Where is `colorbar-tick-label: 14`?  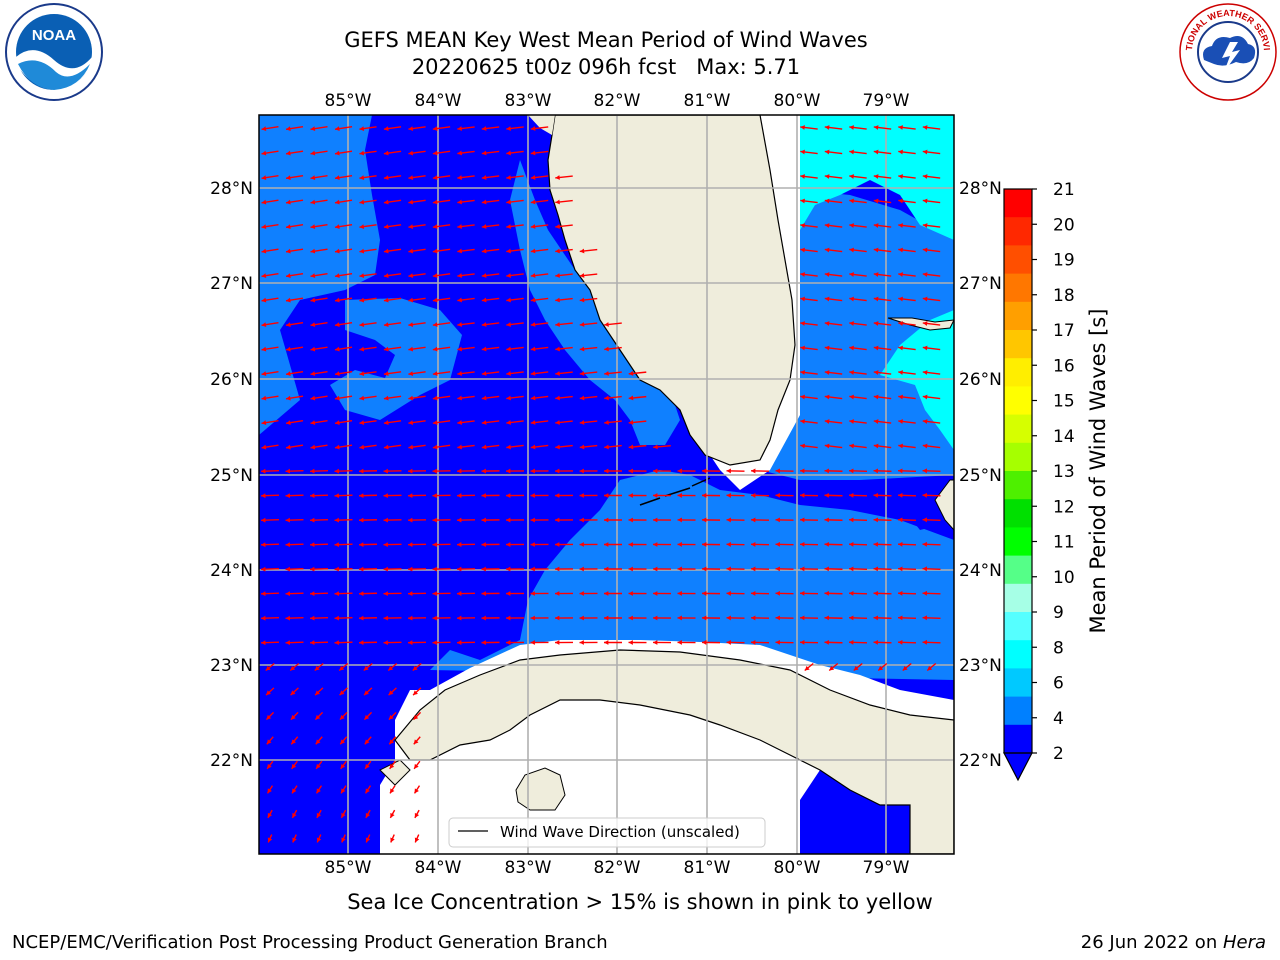
colorbar-tick-label: 14 is located at coordinates (1064, 437).